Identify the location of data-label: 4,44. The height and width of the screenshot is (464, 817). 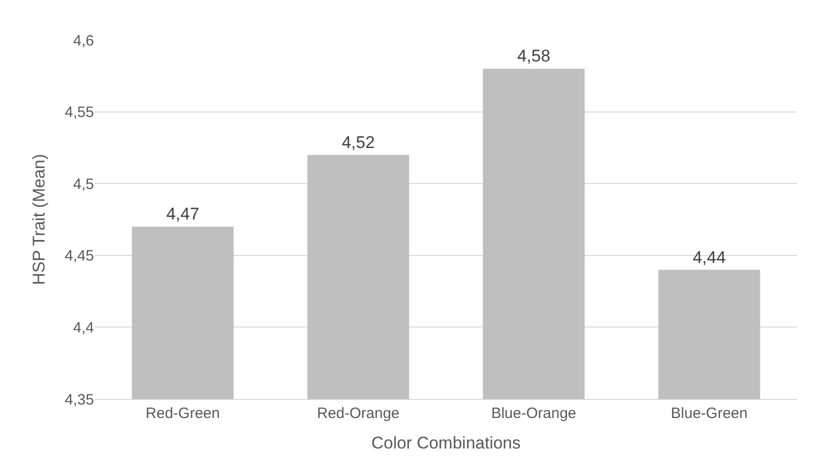
(709, 257).